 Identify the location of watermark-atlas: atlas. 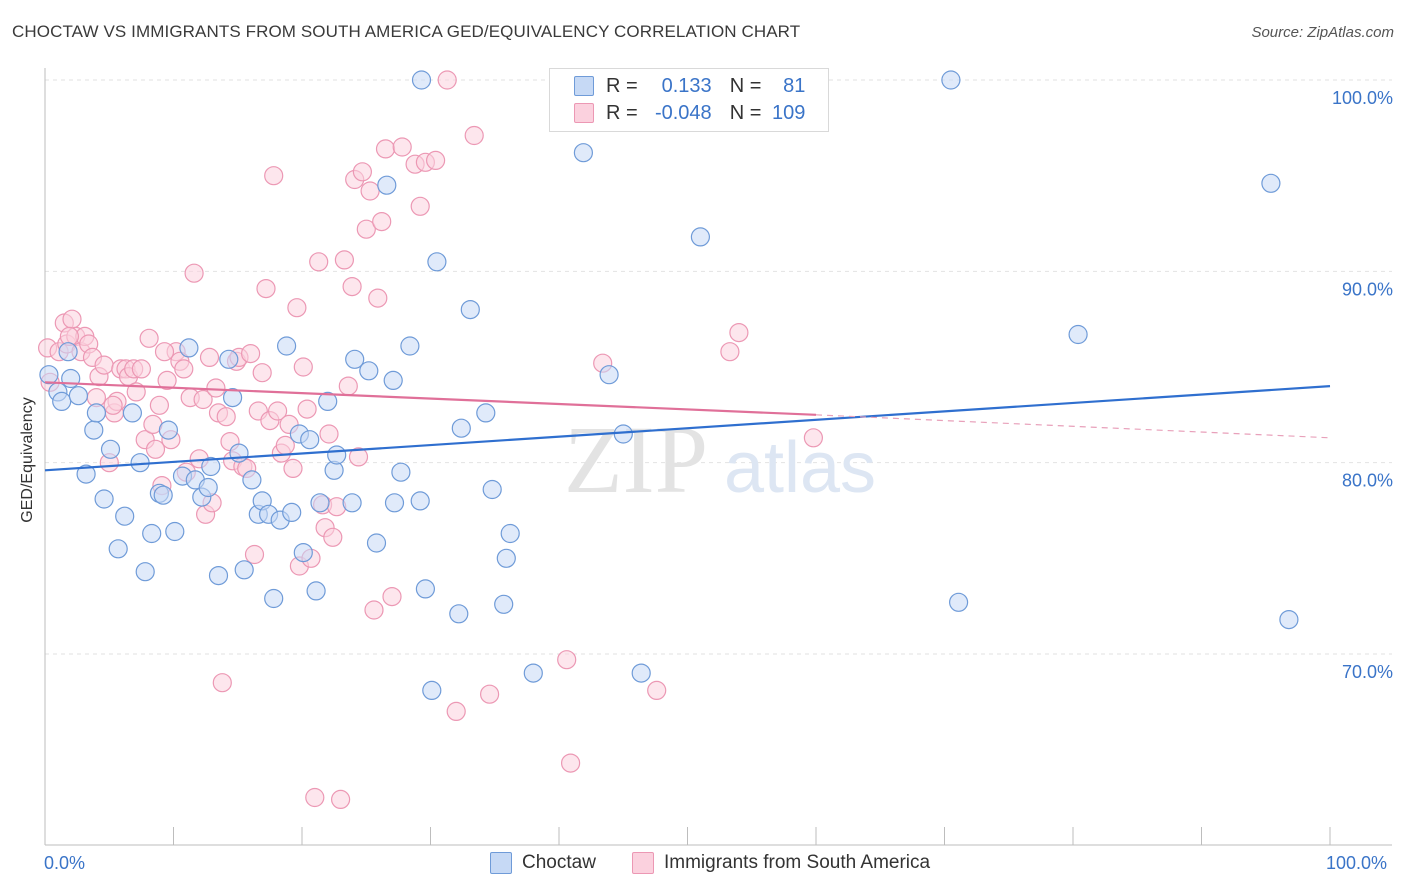
(800, 468).